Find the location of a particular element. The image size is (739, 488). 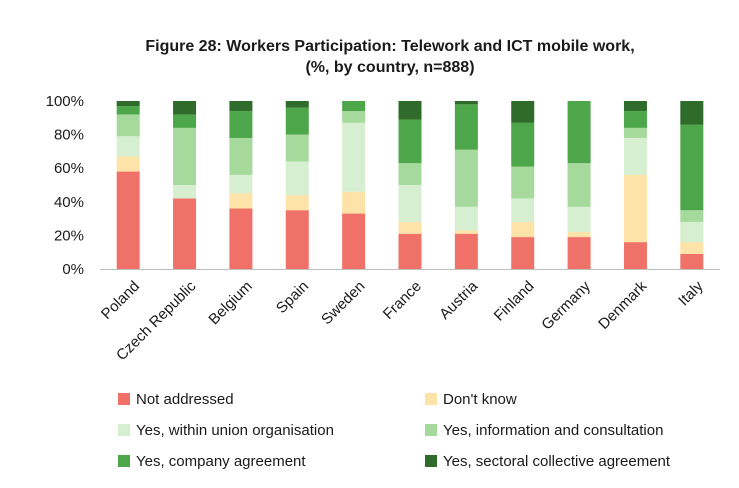

legend-label: Don't know is located at coordinates (480, 399).